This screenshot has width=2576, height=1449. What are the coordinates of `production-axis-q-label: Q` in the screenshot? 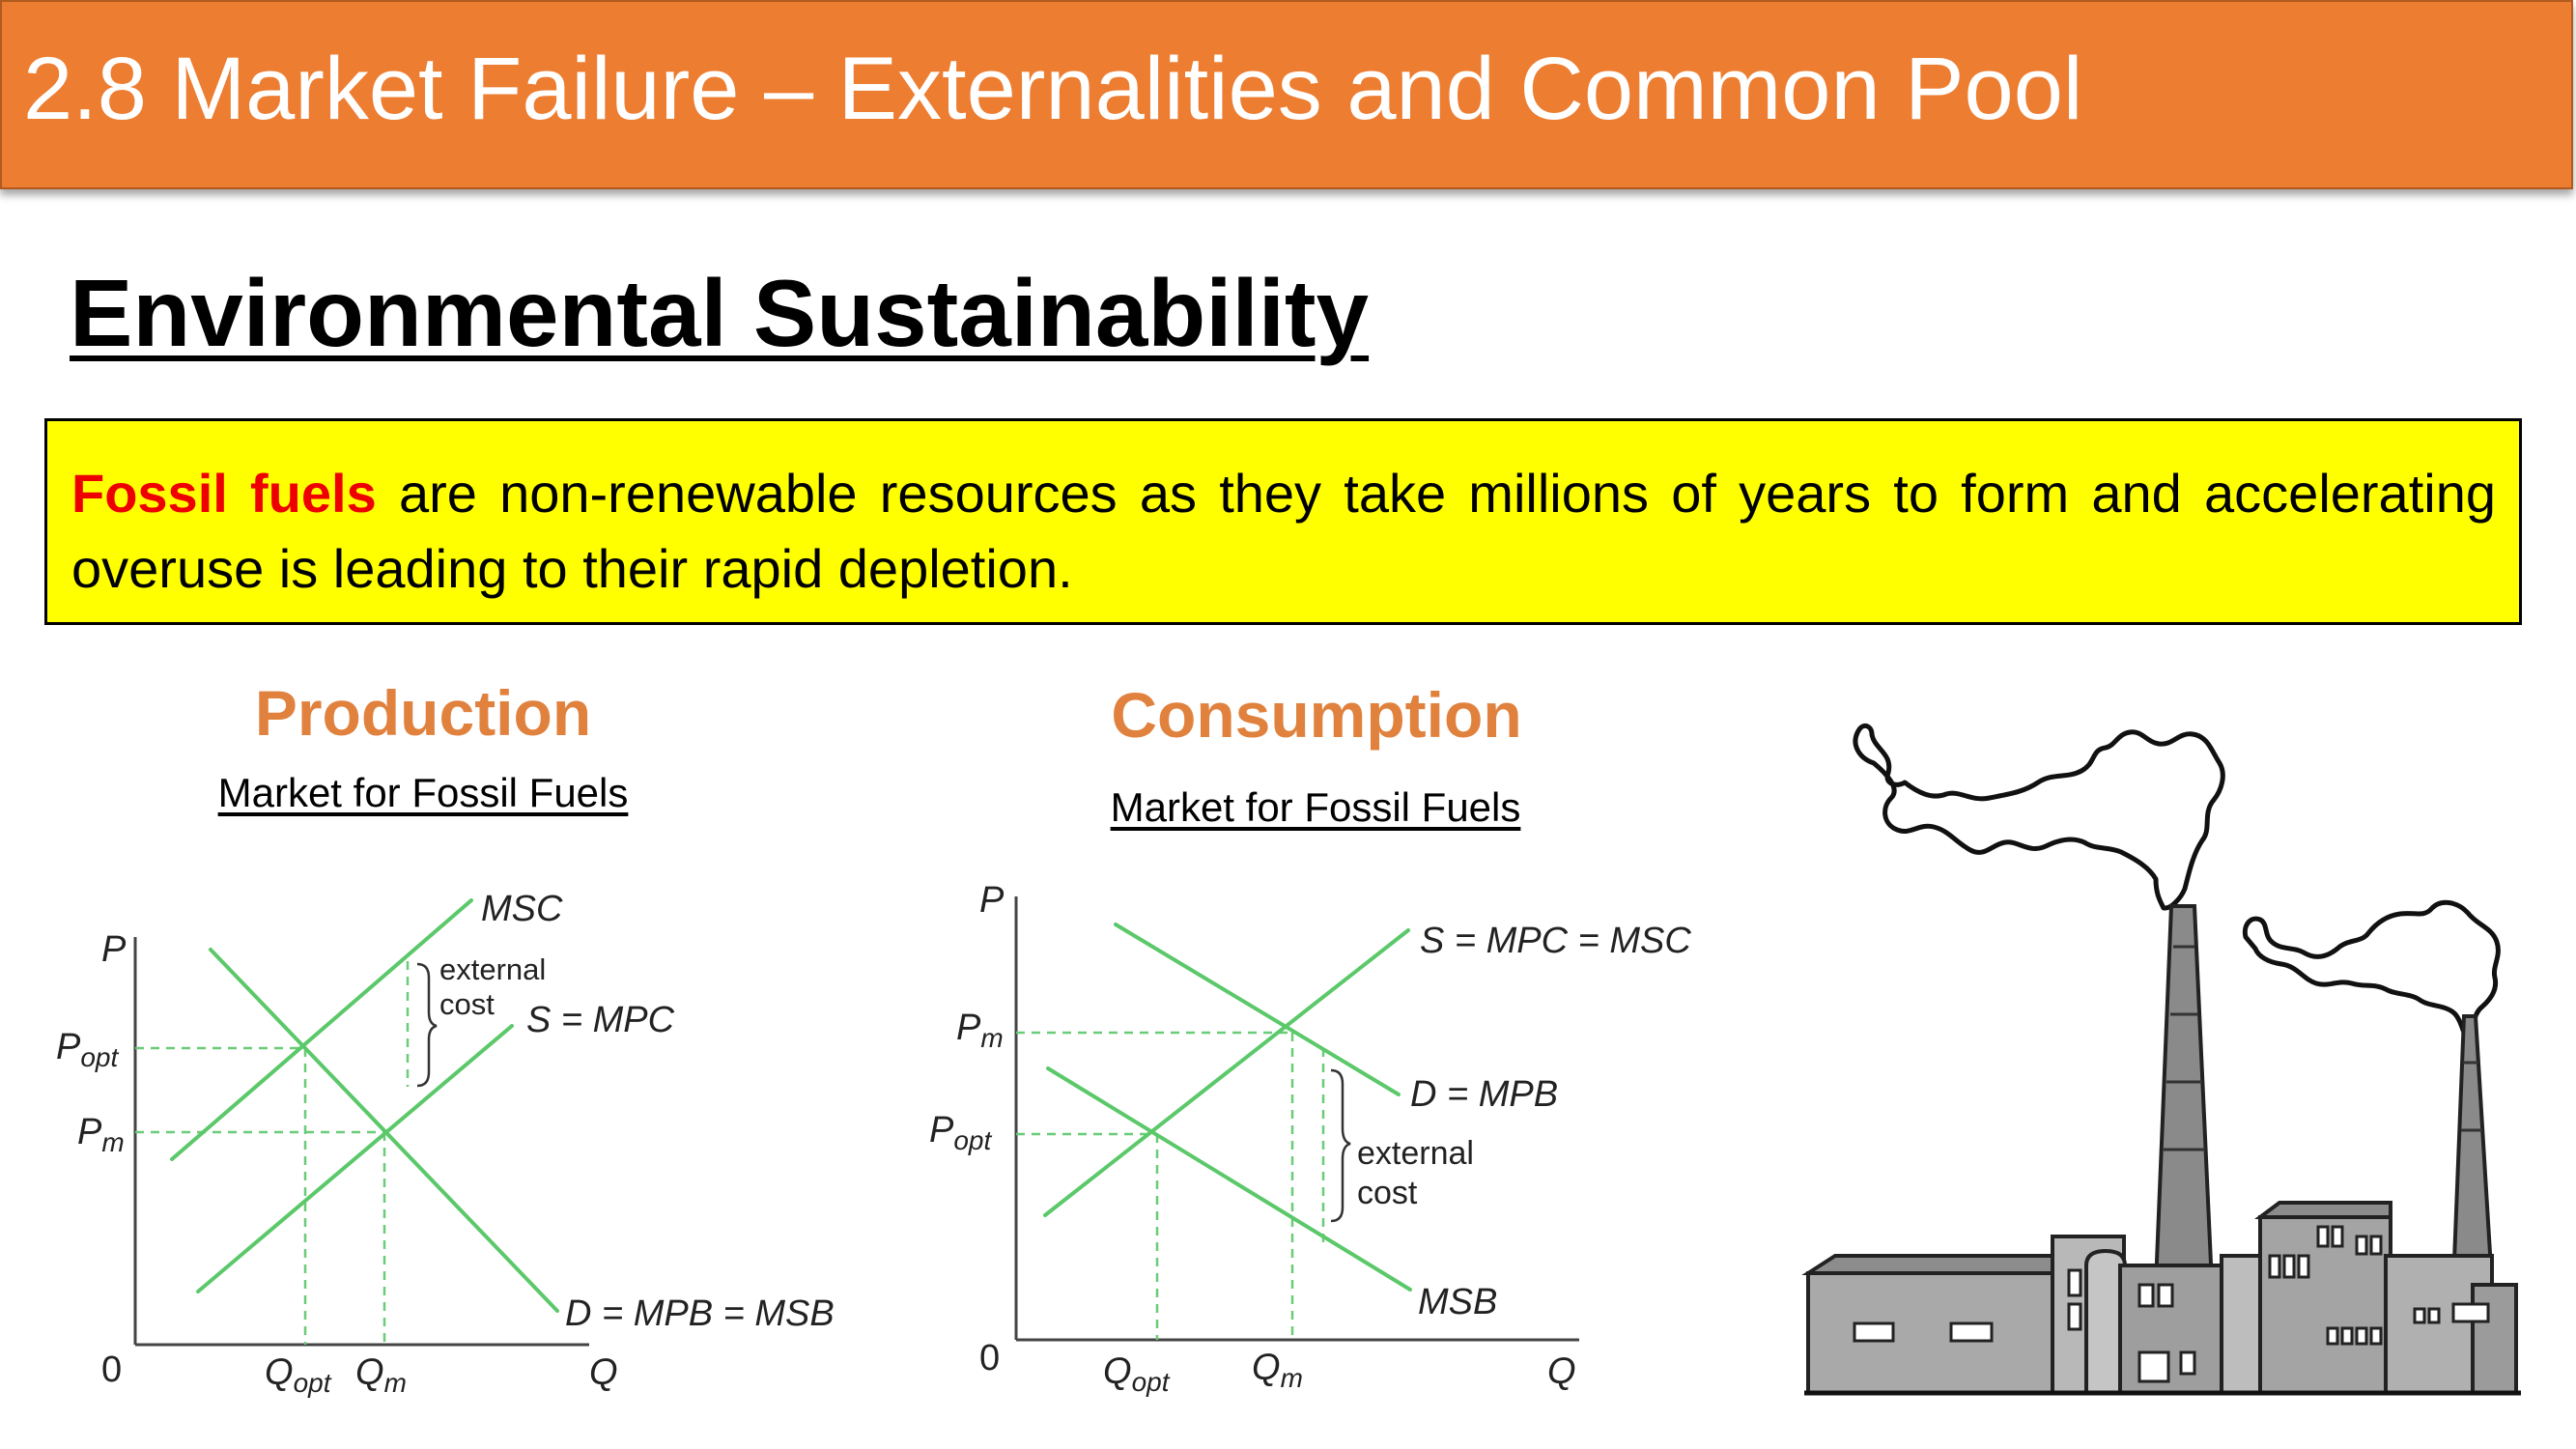 It's located at (603, 1372).